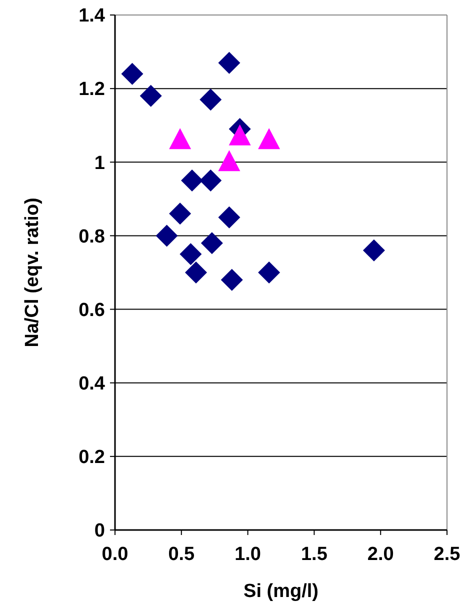 This screenshot has height=609, width=467. Describe the element at coordinates (99, 531) in the screenshot. I see `y-tick-label: 0` at that location.